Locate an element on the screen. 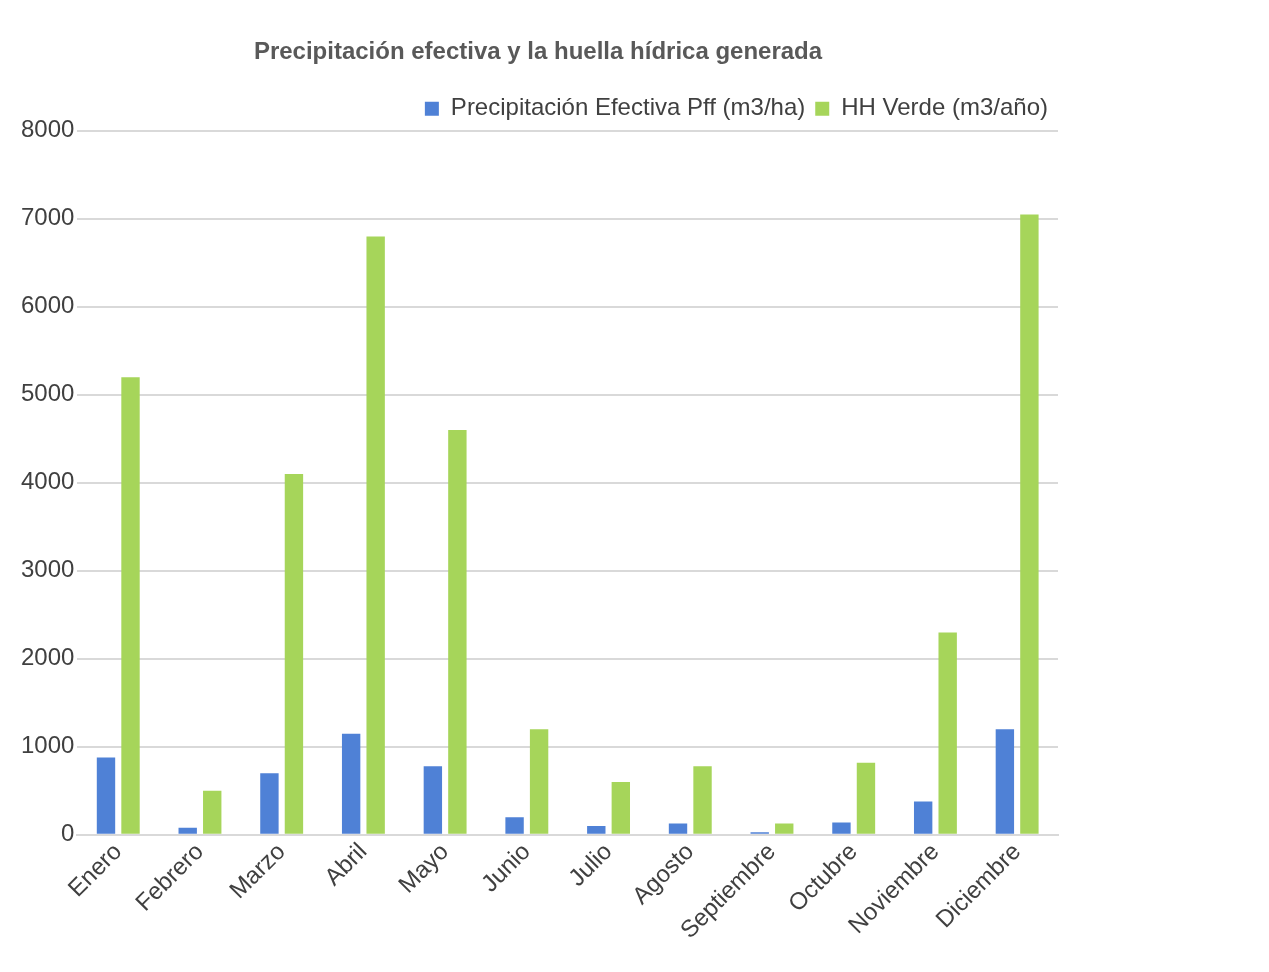  y-tick-label: 1000 is located at coordinates (48, 745).